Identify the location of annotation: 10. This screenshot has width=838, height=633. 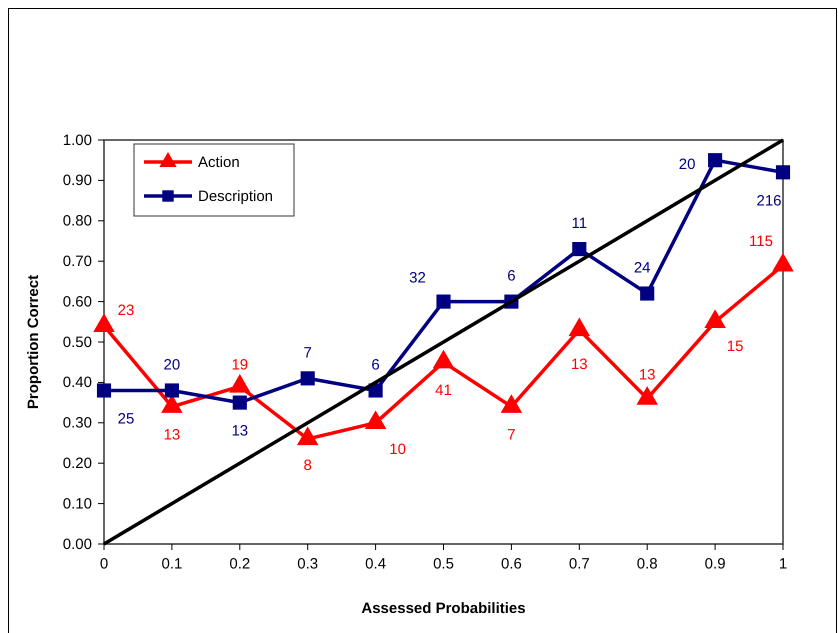
(397, 449).